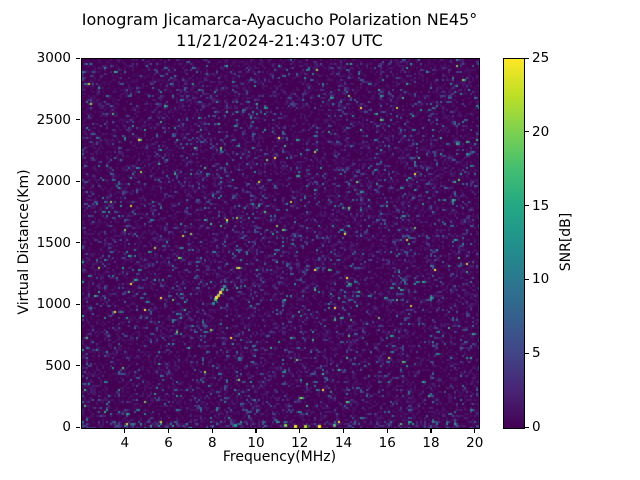 Image resolution: width=640 pixels, height=480 pixels. Describe the element at coordinates (53, 242) in the screenshot. I see `y-tick-label: 1500` at that location.